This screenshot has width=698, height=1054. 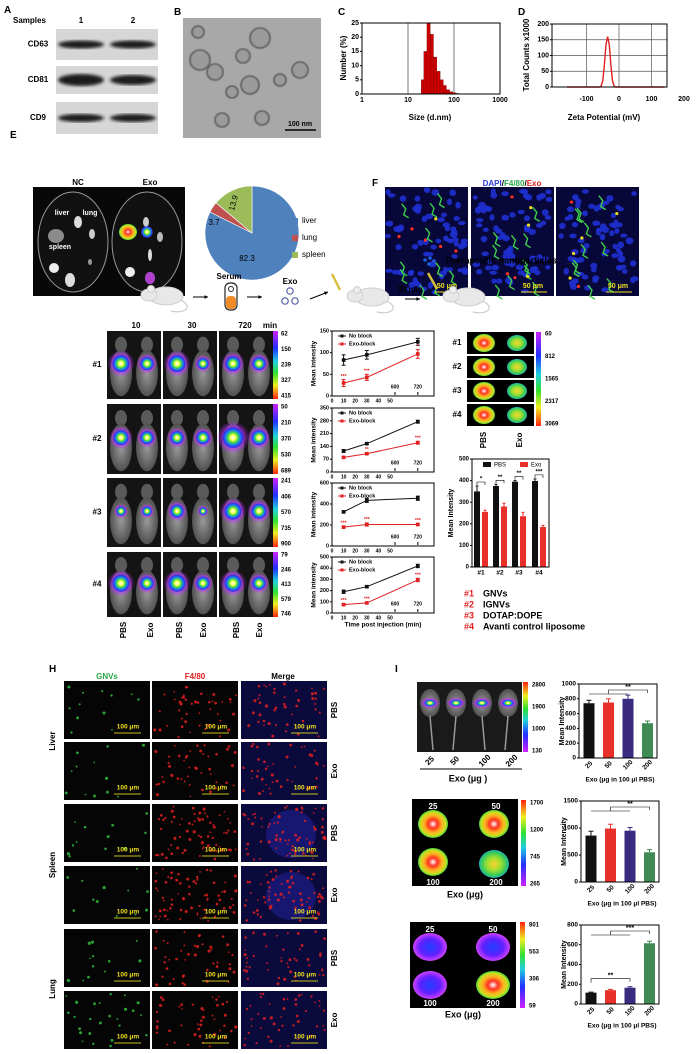 What do you see at coordinates (550, 357) in the screenshot?
I see `colorbar-tick-label: 812` at bounding box center [550, 357].